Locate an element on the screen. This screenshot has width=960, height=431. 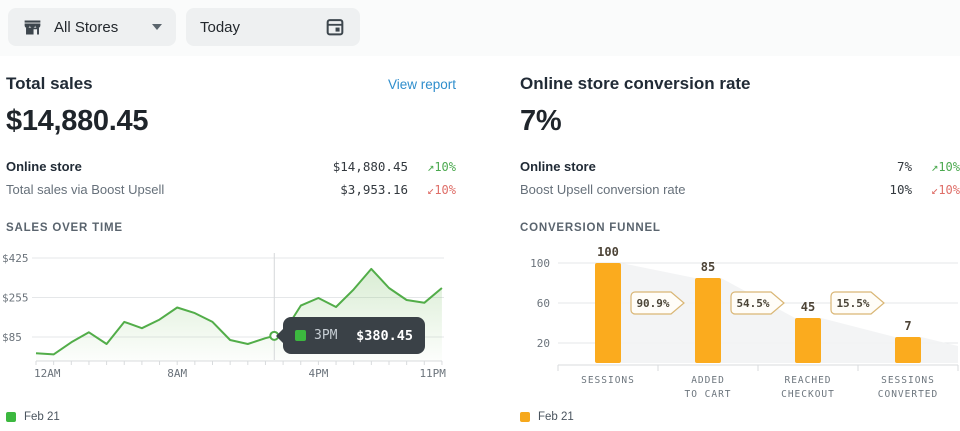
category-label: ADDED is located at coordinates (708, 380).